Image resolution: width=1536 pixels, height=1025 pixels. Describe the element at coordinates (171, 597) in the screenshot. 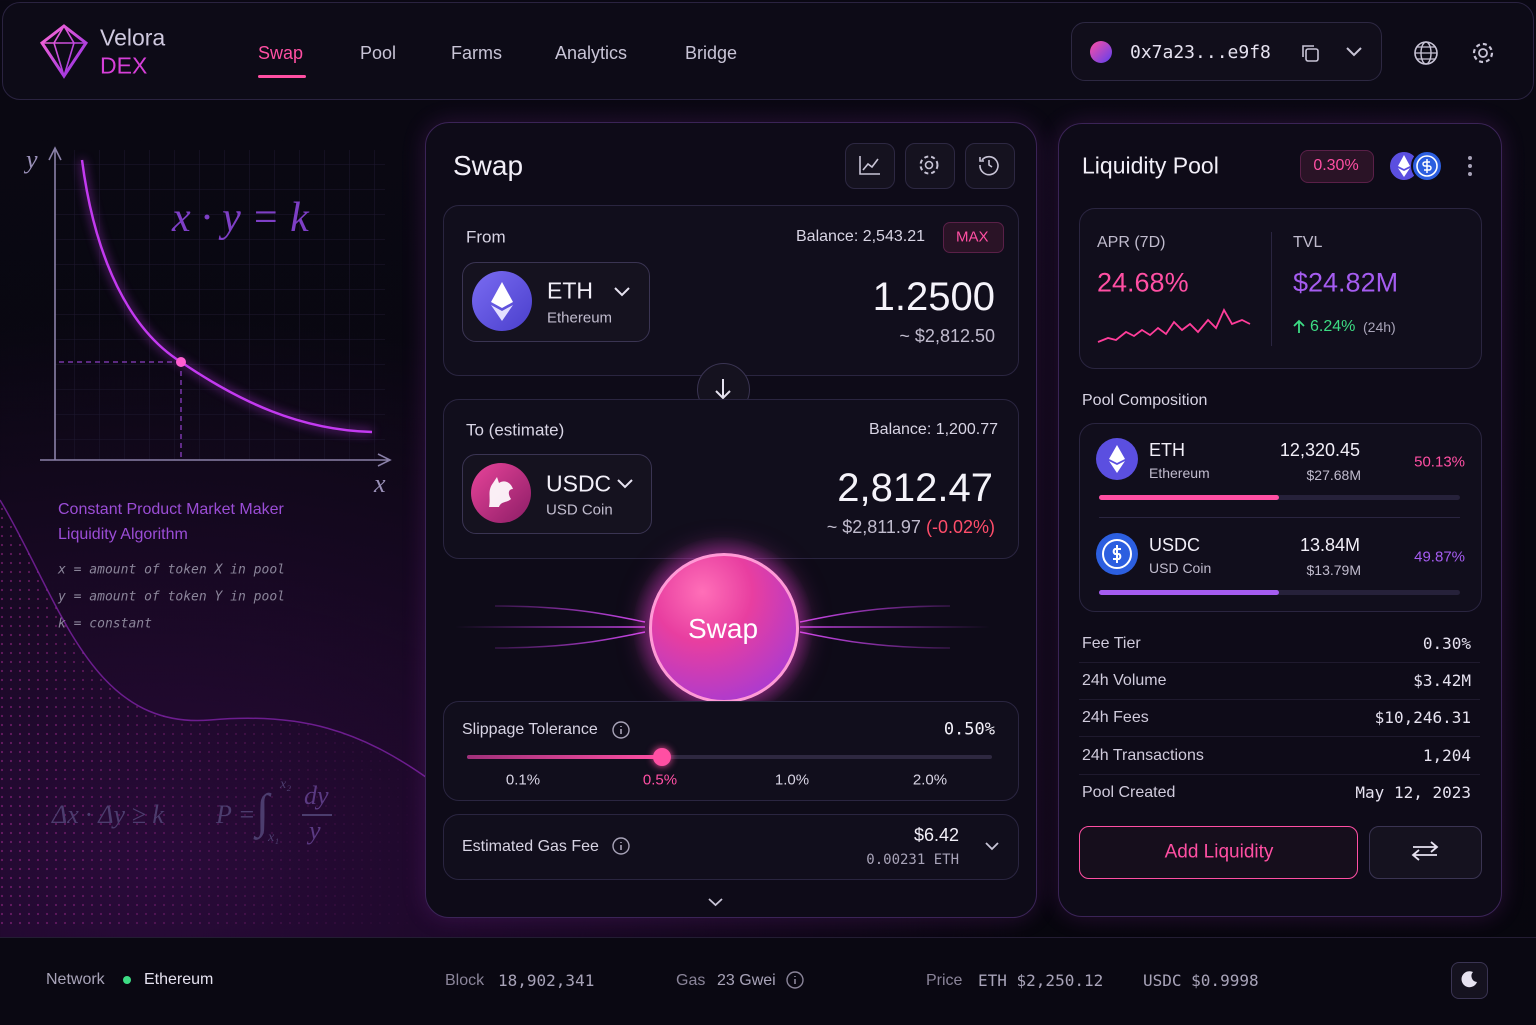

I see `legend-line: y = amount of token Y in pool` at that location.